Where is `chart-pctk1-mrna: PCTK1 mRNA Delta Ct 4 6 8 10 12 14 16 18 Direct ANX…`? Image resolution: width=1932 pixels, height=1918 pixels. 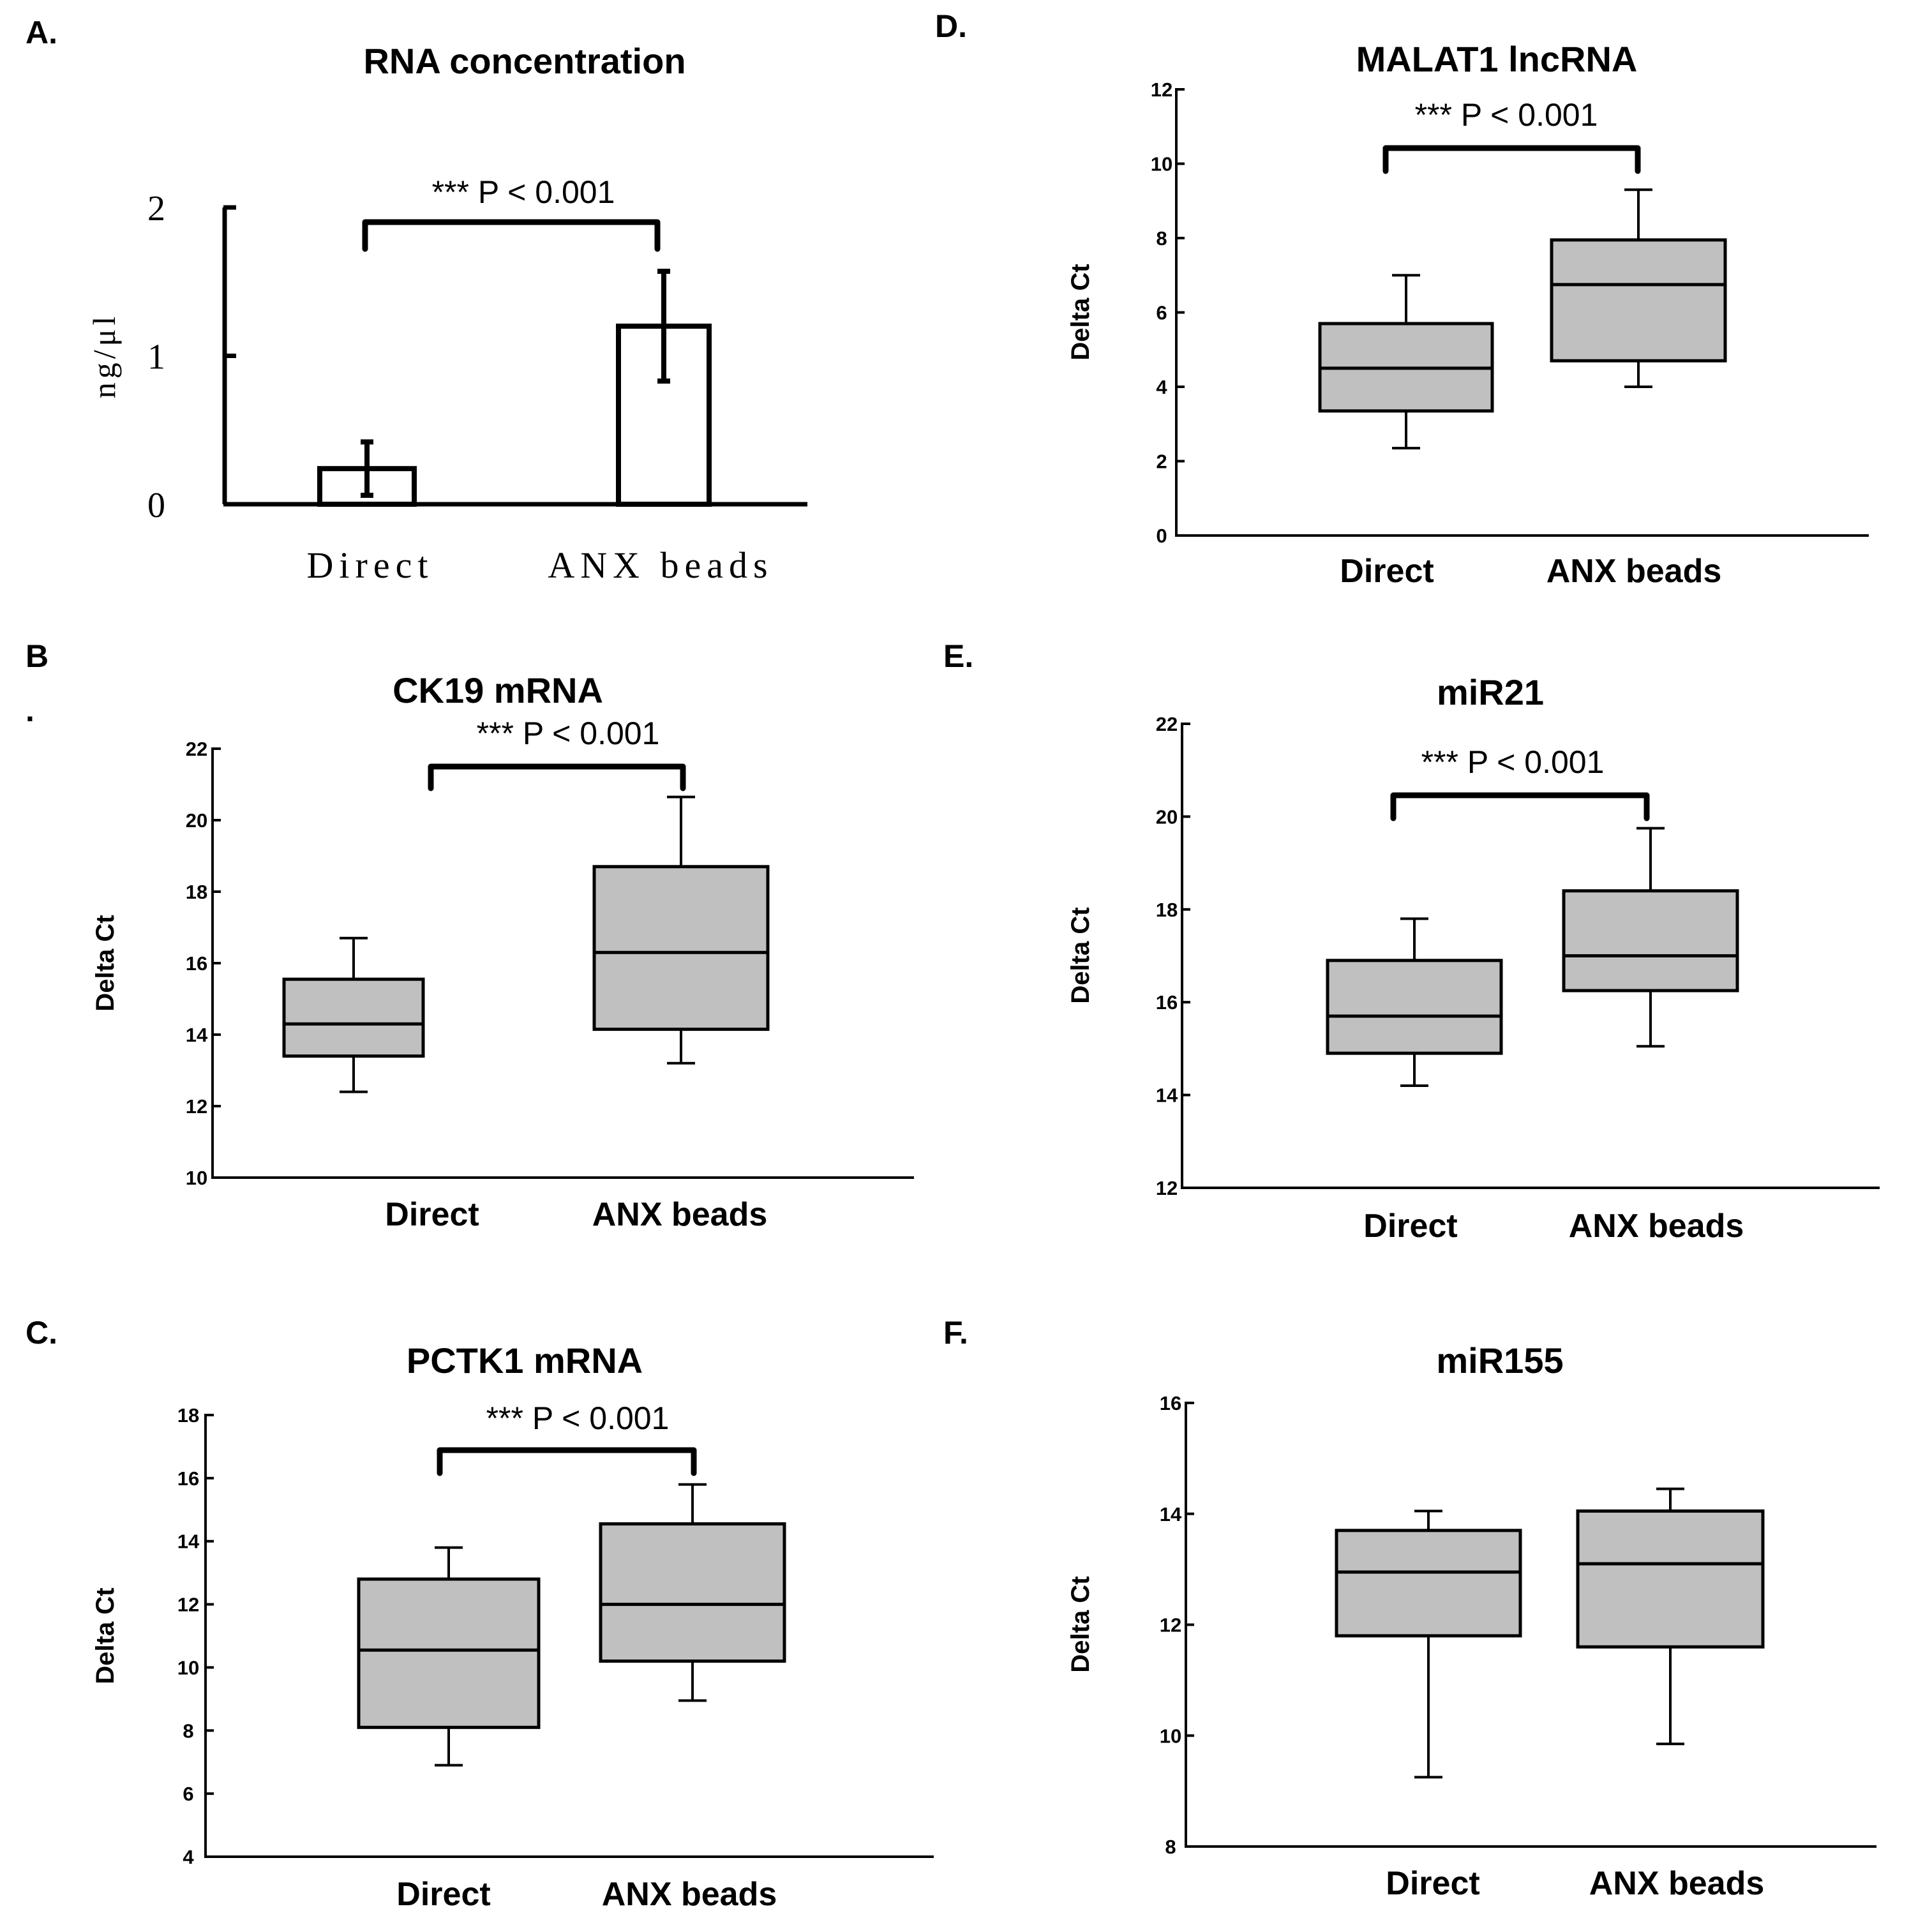
chart-pctk1-mrna: PCTK1 mRNA Delta Ct 4 6 8 10 12 14 16 18 Direct ANX… is located at coordinates (512, 1626).